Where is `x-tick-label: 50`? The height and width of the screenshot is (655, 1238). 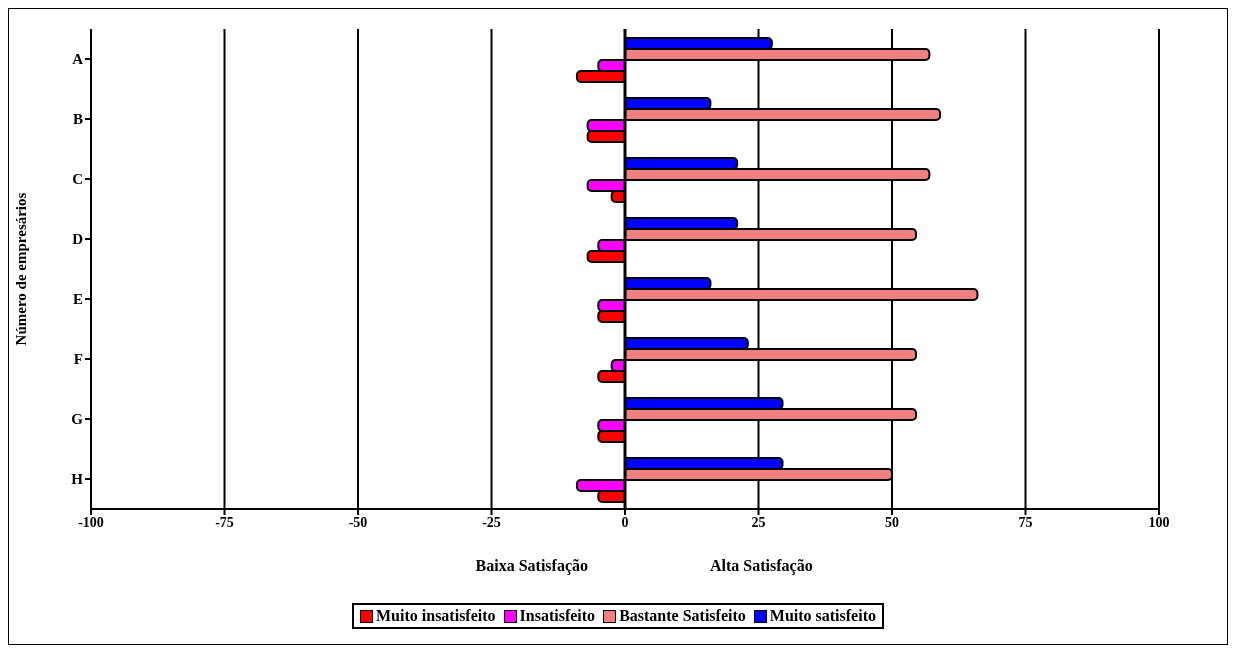
x-tick-label: 50 is located at coordinates (892, 522).